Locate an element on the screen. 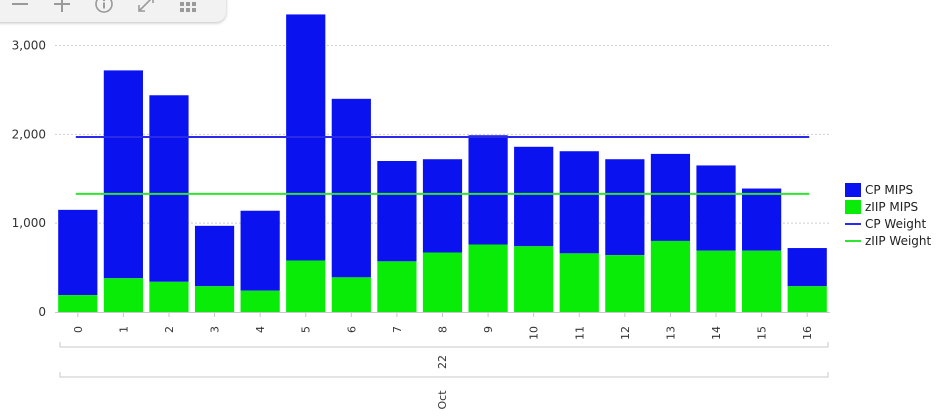  legend-label: zIIP Weight is located at coordinates (898, 240).